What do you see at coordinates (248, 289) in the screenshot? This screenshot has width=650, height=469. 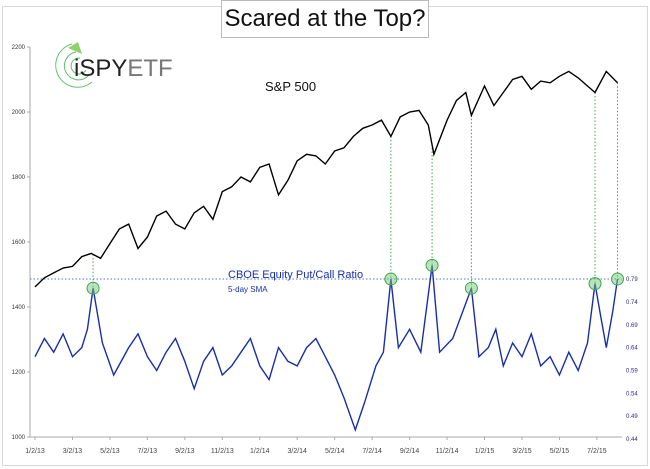 I see `put-call-sublabel: 5-day SMA` at bounding box center [248, 289].